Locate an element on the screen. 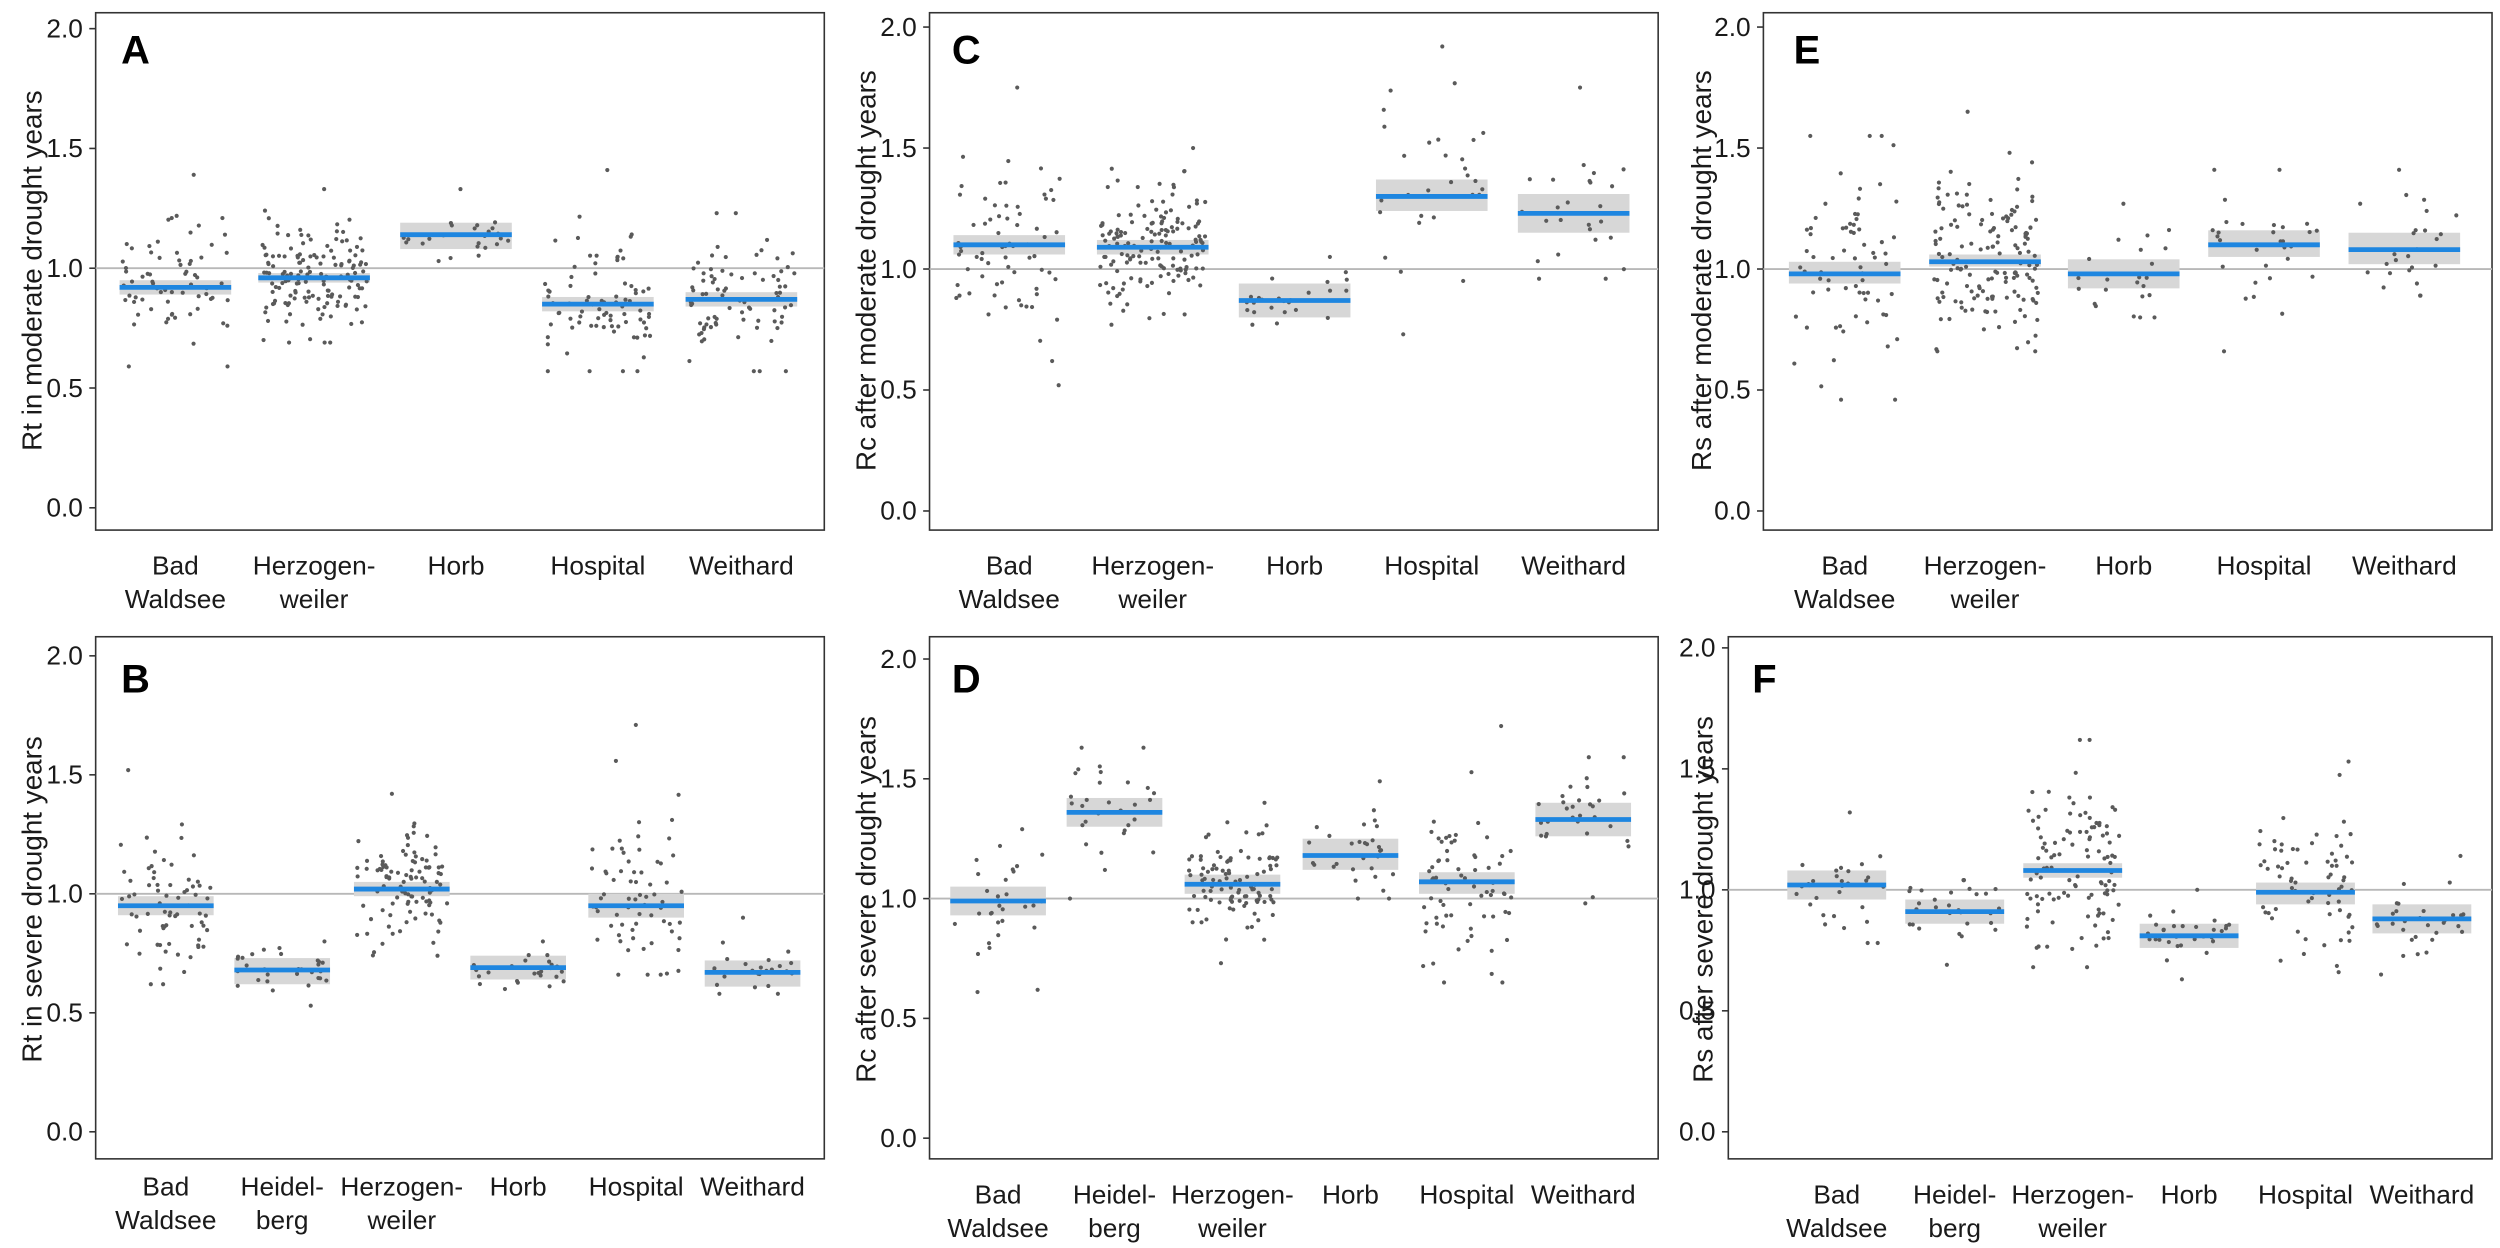 Image resolution: width=2500 pixels, height=1248 pixels. site-group: Bad Waldsee is located at coordinates (1844, 373).